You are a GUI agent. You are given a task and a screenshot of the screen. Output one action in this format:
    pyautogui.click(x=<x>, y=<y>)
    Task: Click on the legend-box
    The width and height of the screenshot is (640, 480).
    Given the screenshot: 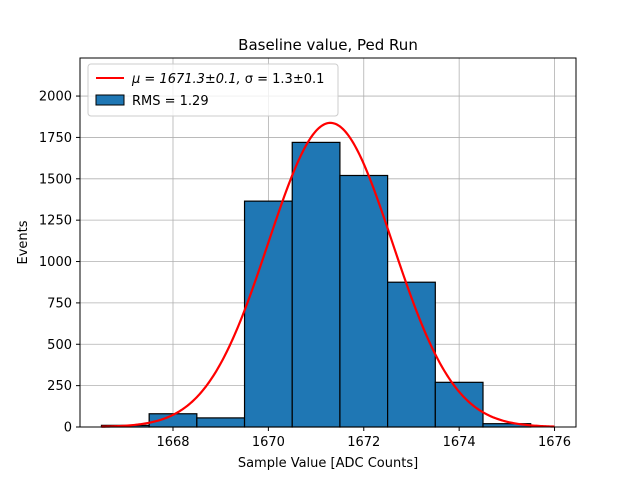 What is the action you would take?
    pyautogui.click(x=213, y=90)
    